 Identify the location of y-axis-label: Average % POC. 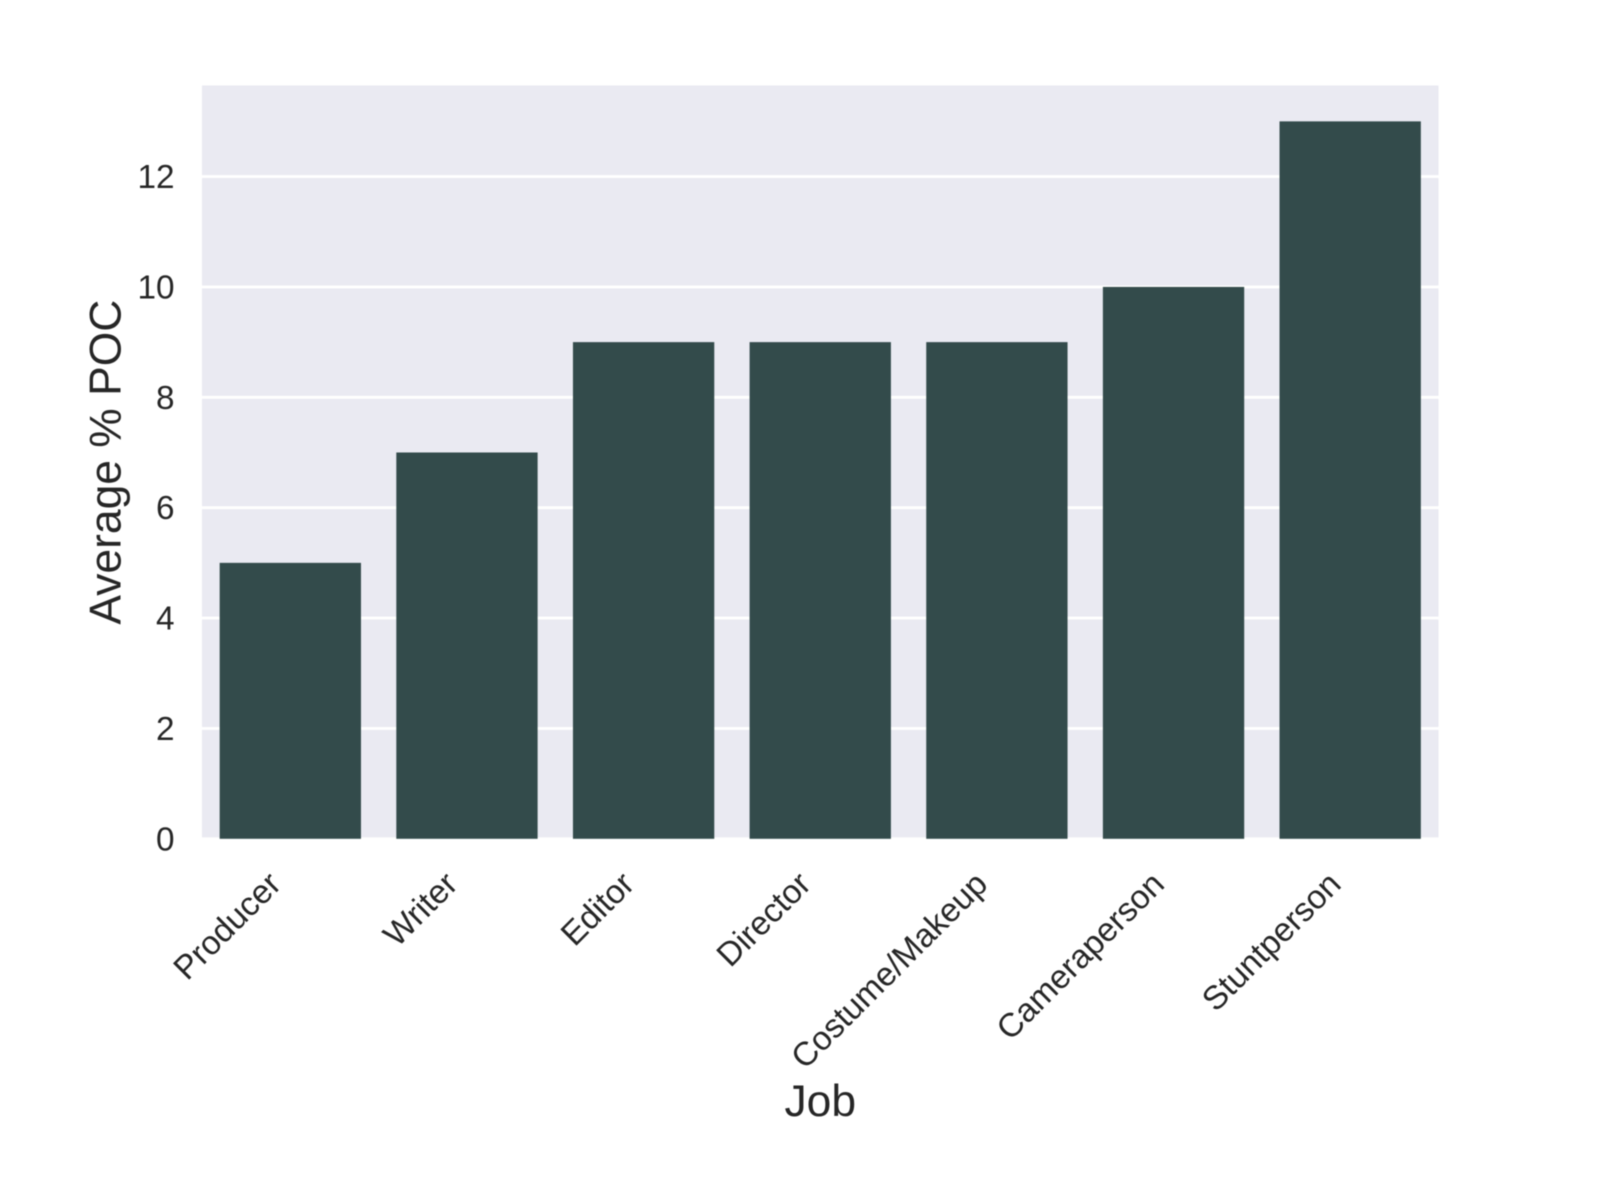
(106, 462).